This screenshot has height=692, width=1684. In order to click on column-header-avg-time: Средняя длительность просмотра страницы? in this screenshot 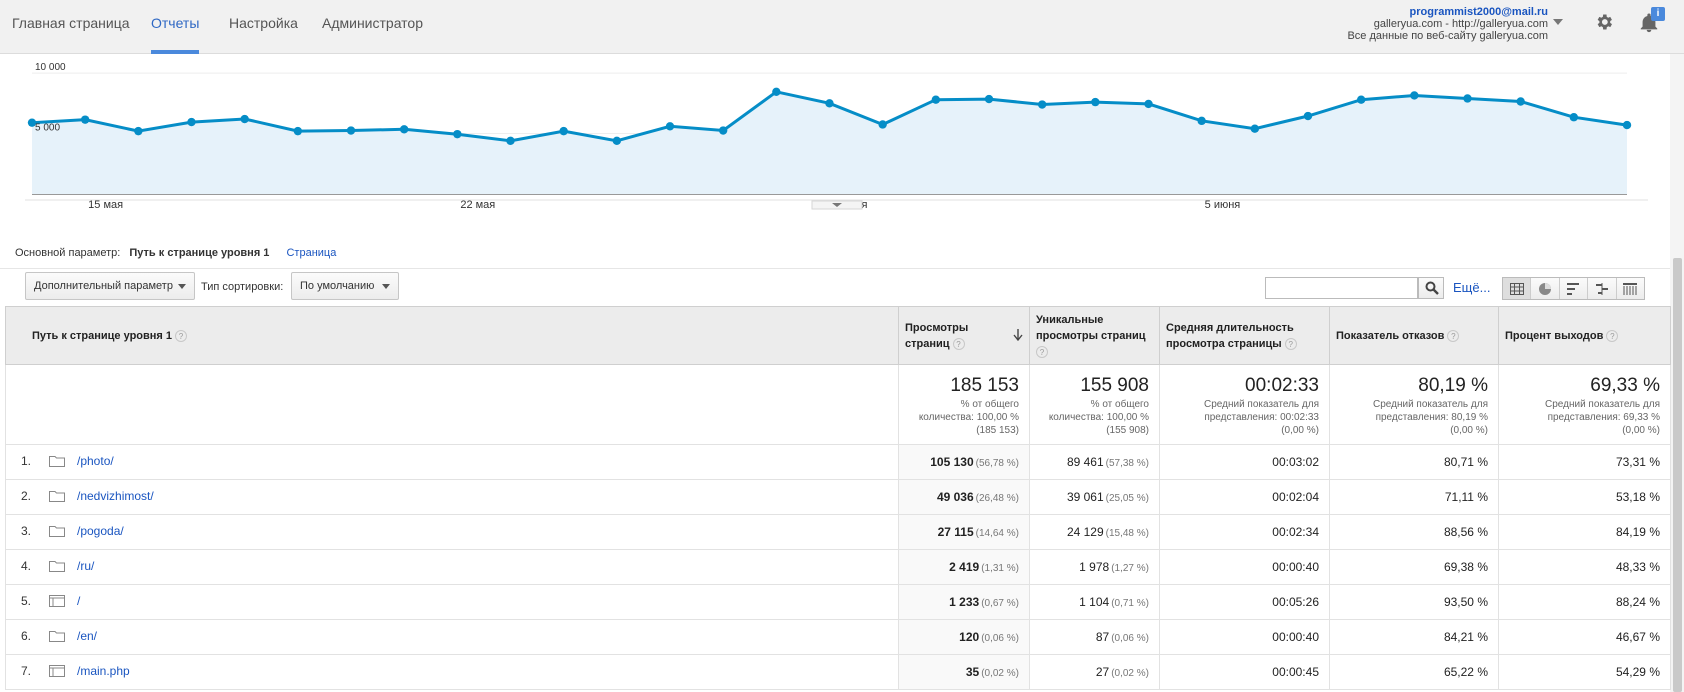, I will do `click(1244, 335)`.